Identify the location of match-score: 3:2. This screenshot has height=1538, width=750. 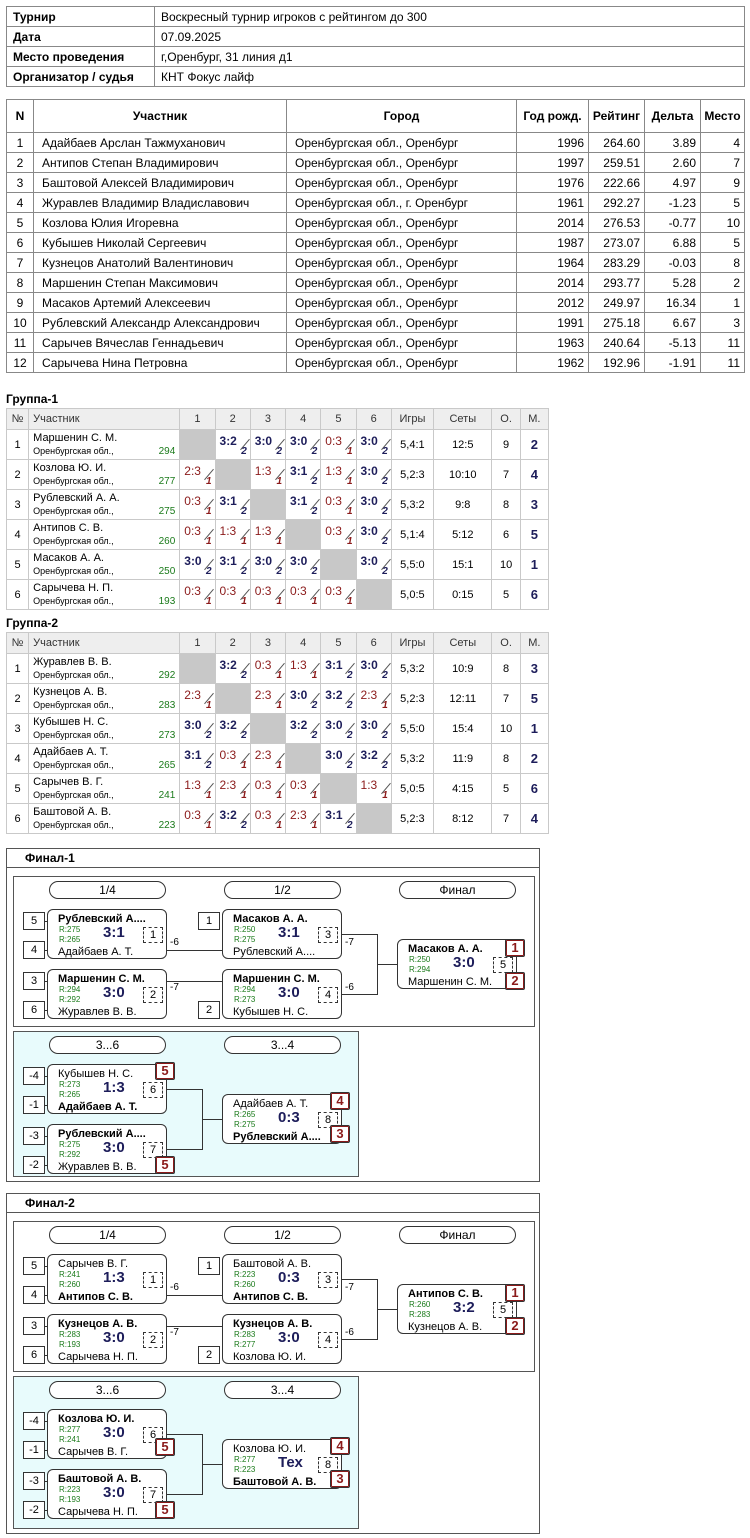
(464, 1307).